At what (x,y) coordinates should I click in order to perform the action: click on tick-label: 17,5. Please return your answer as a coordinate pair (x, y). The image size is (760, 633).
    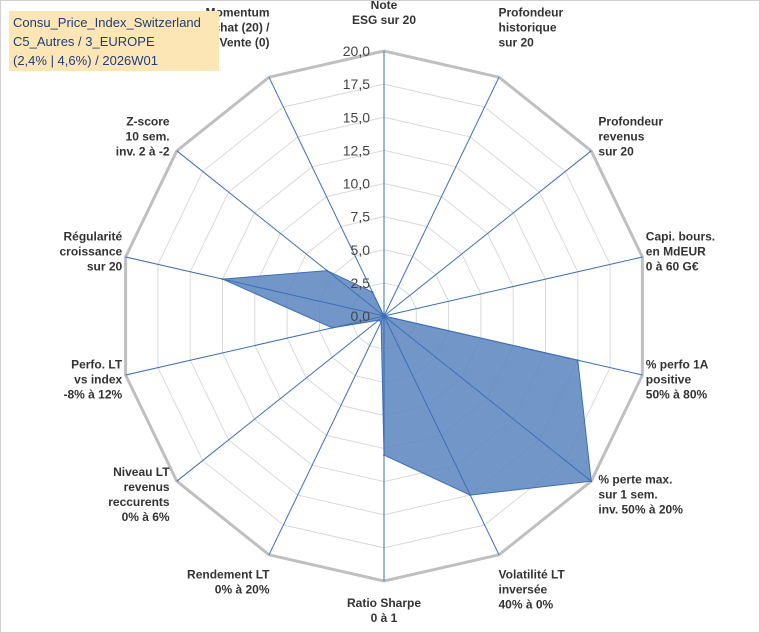
    Looking at the image, I should click on (356, 84).